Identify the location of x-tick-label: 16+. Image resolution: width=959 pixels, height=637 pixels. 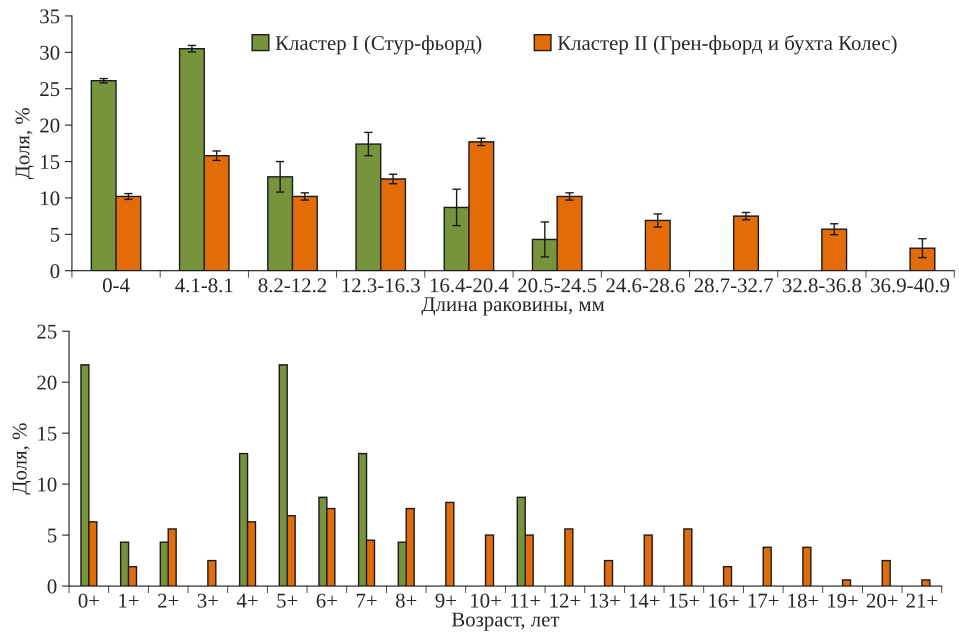
(724, 601).